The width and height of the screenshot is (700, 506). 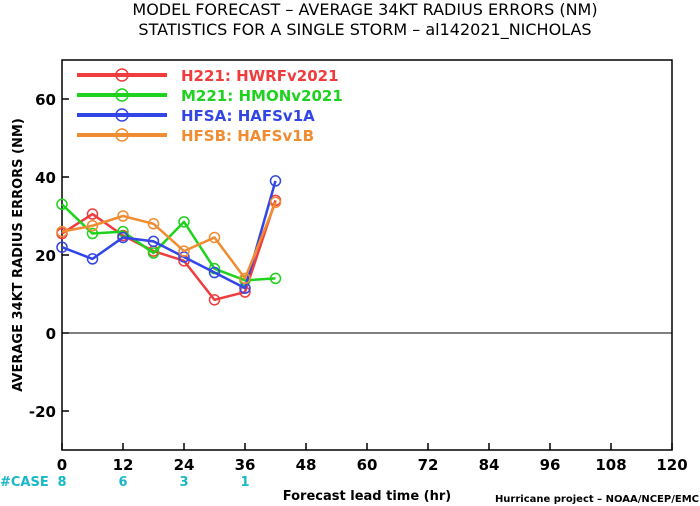 What do you see at coordinates (247, 136) in the screenshot?
I see `legend-label: HFSB: HAFSv1B` at bounding box center [247, 136].